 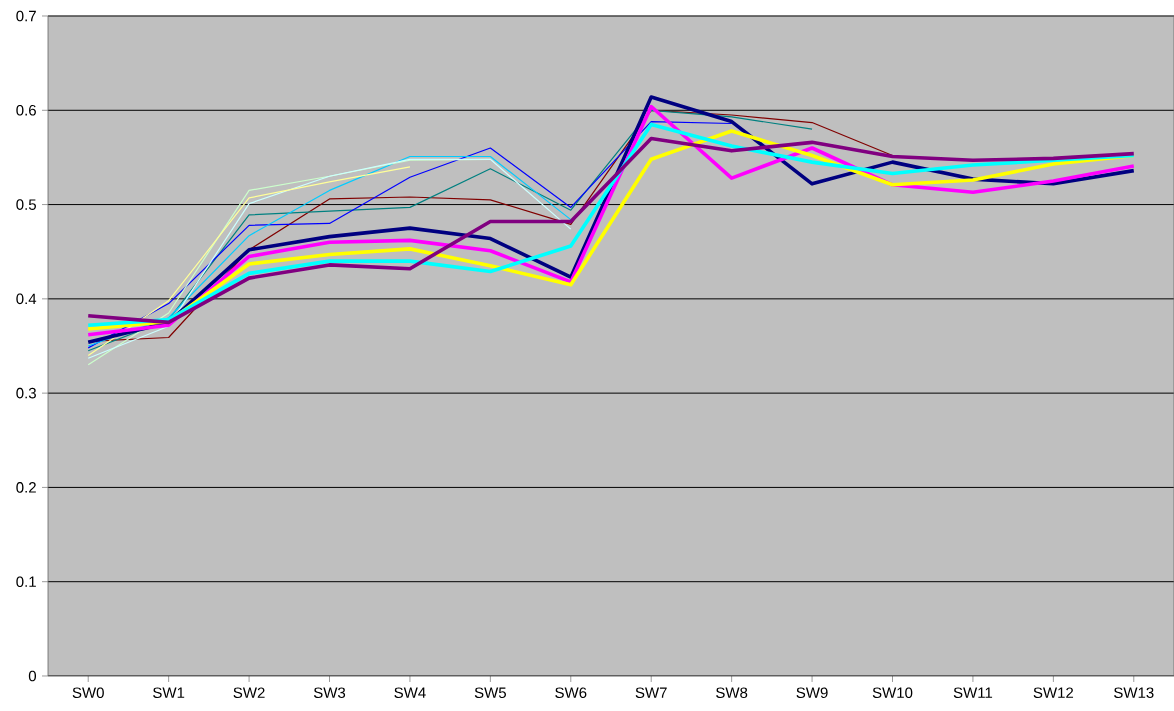 I want to click on x-tick-label: SW7, so click(x=651, y=693).